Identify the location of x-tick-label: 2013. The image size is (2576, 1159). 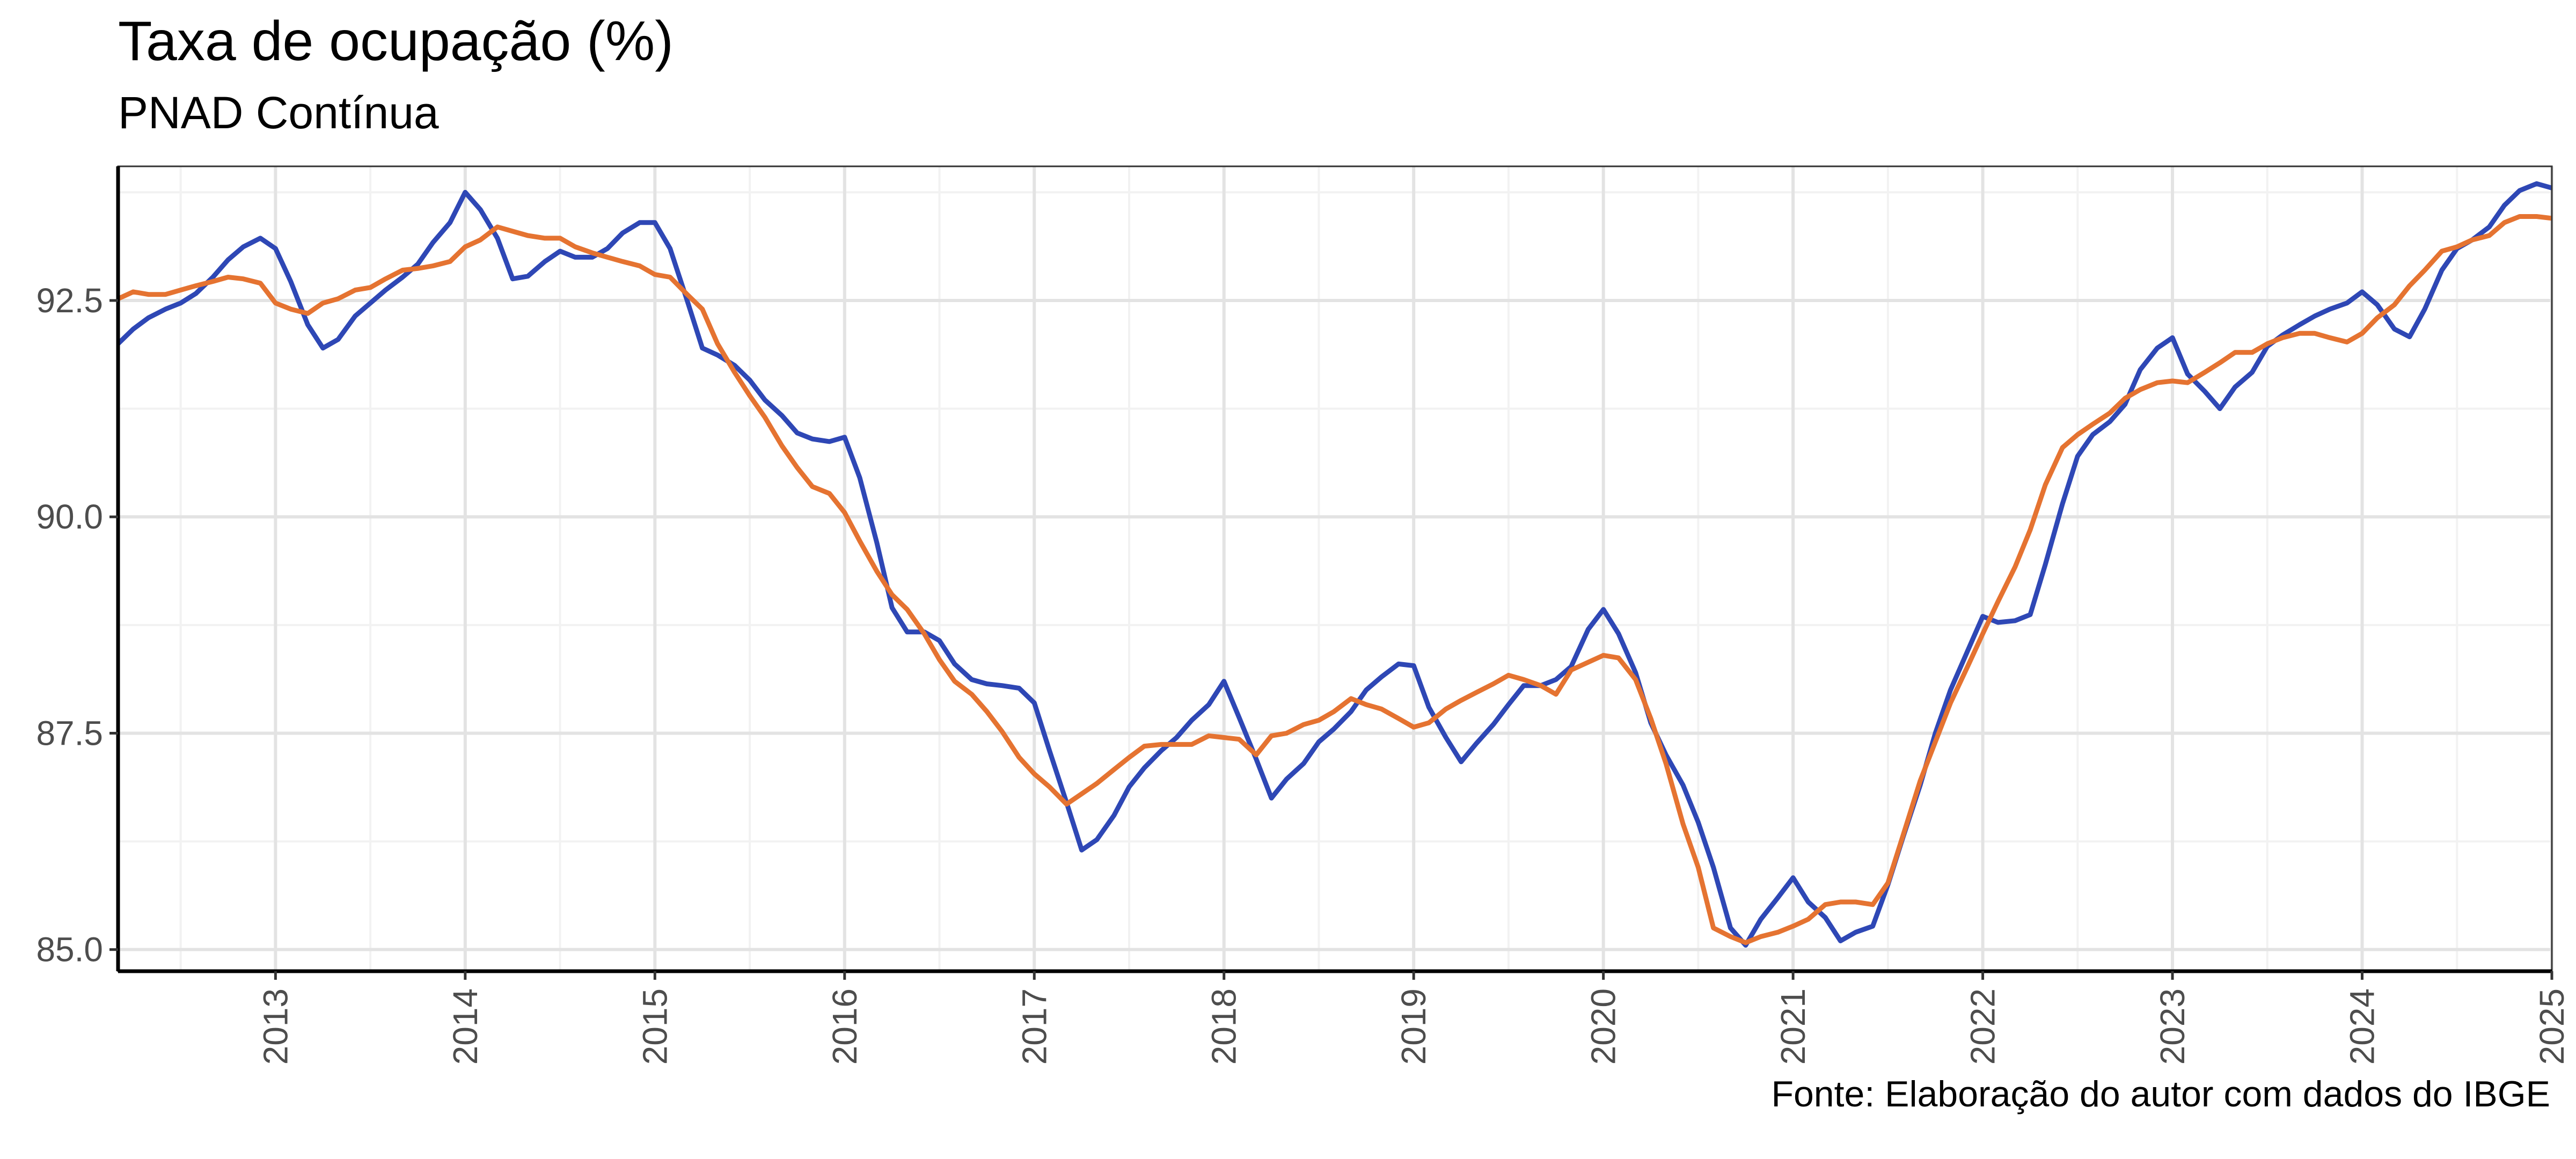
(275, 1026).